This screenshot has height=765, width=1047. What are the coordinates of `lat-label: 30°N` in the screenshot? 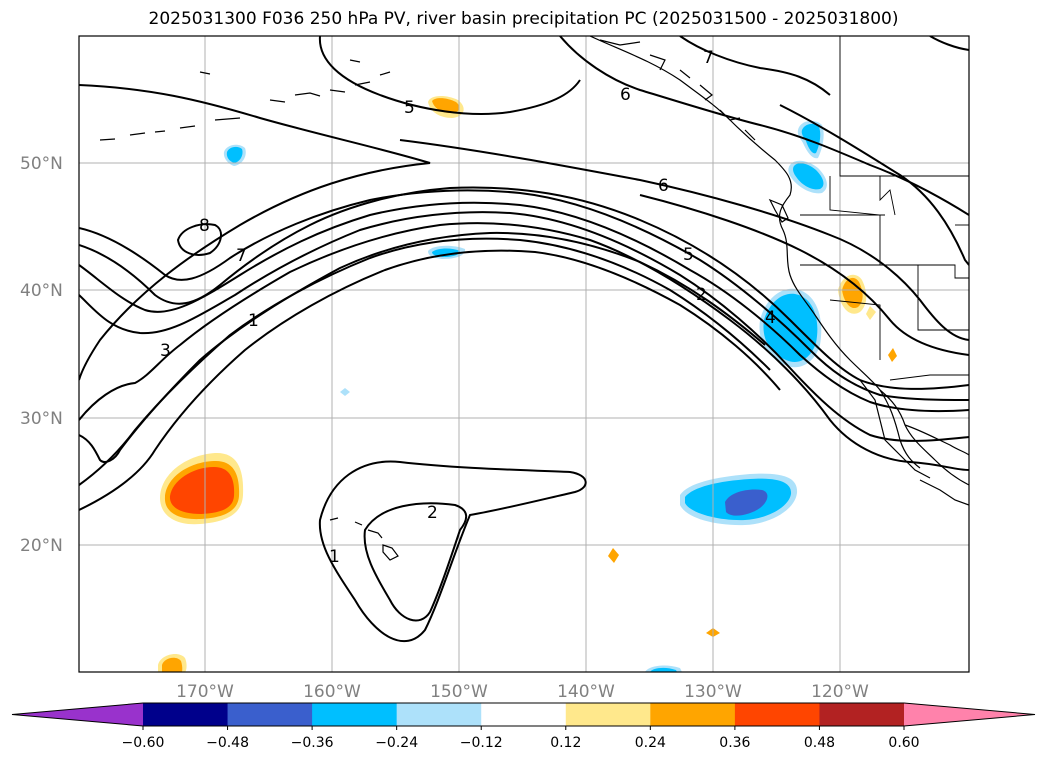 It's located at (41, 419).